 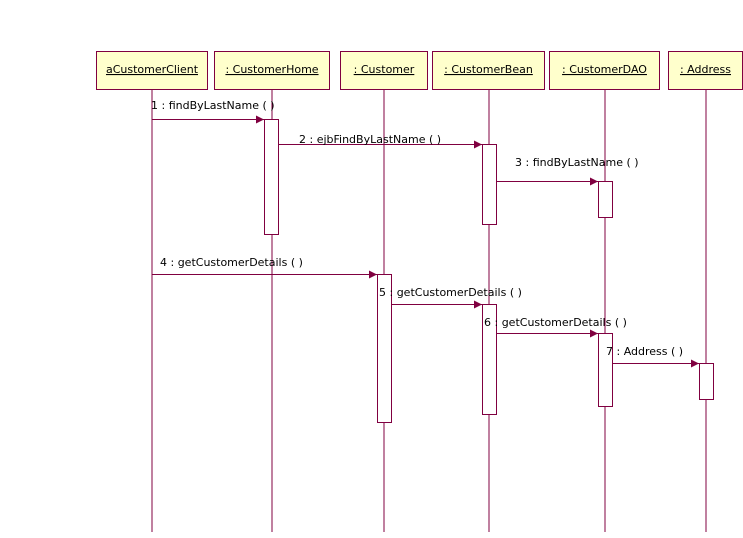 I want to click on object-label: aCustomerClient, so click(x=152, y=69).